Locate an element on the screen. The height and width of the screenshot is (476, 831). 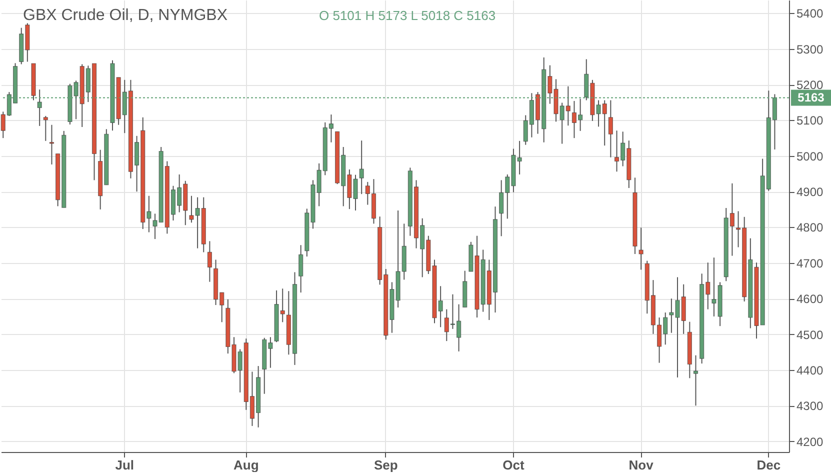
y-tick-label: 5000 is located at coordinates (810, 156).